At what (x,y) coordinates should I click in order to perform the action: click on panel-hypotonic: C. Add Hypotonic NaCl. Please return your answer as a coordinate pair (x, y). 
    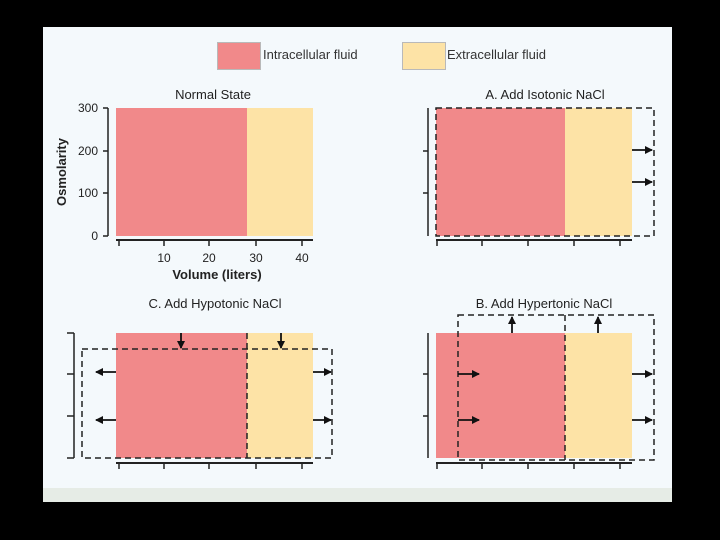
    Looking at the image, I should click on (200, 382).